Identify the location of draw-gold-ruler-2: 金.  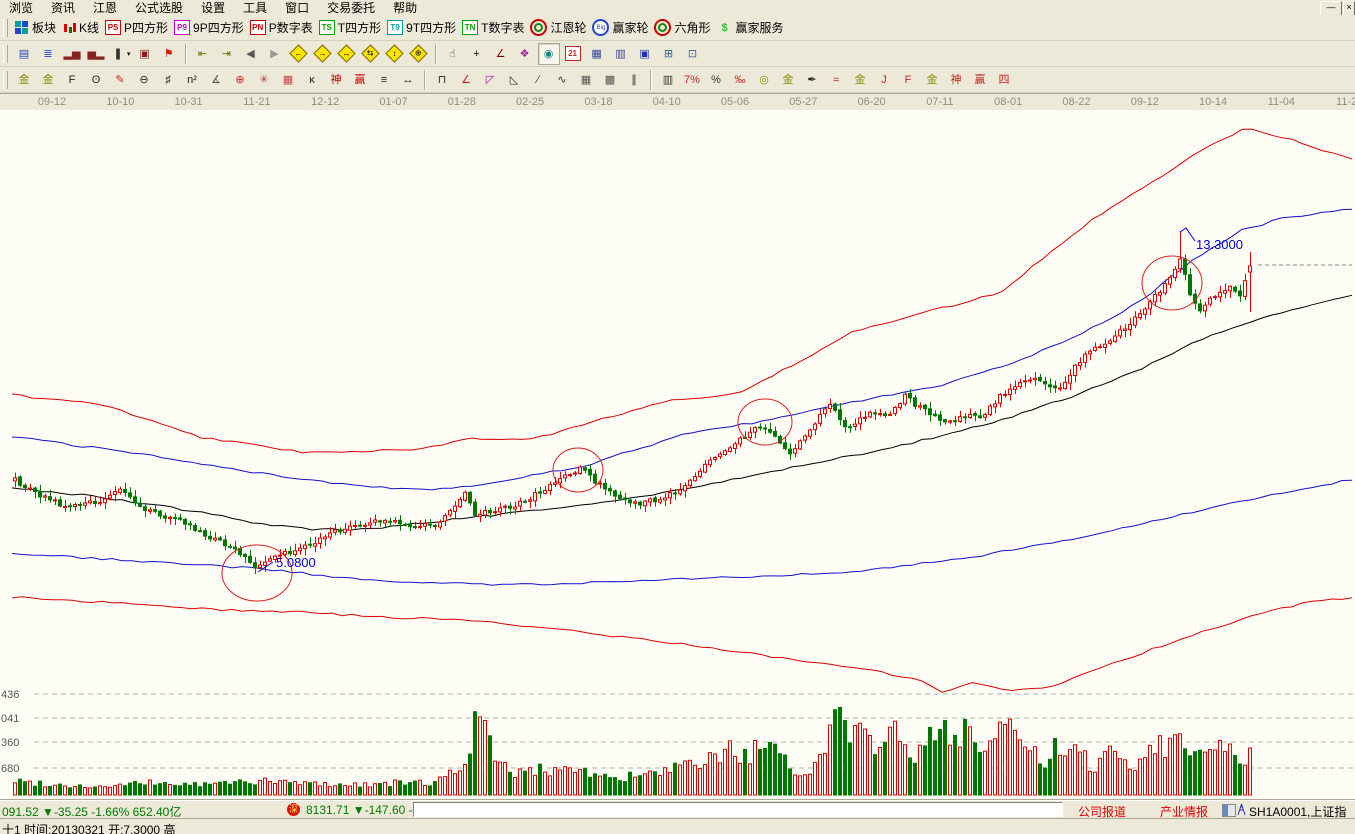
(48, 80).